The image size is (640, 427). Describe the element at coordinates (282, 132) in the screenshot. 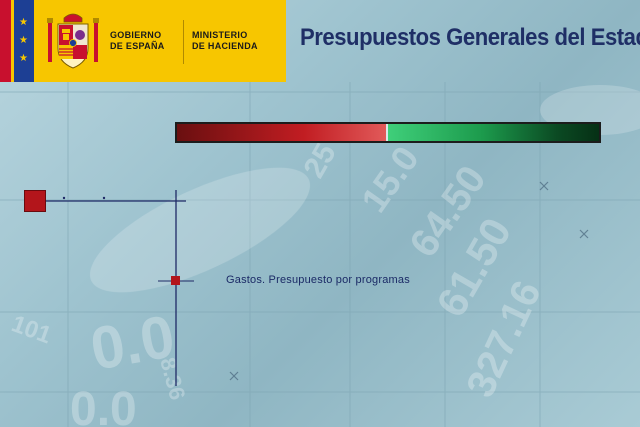

I see `progress-bar-red-segment` at that location.